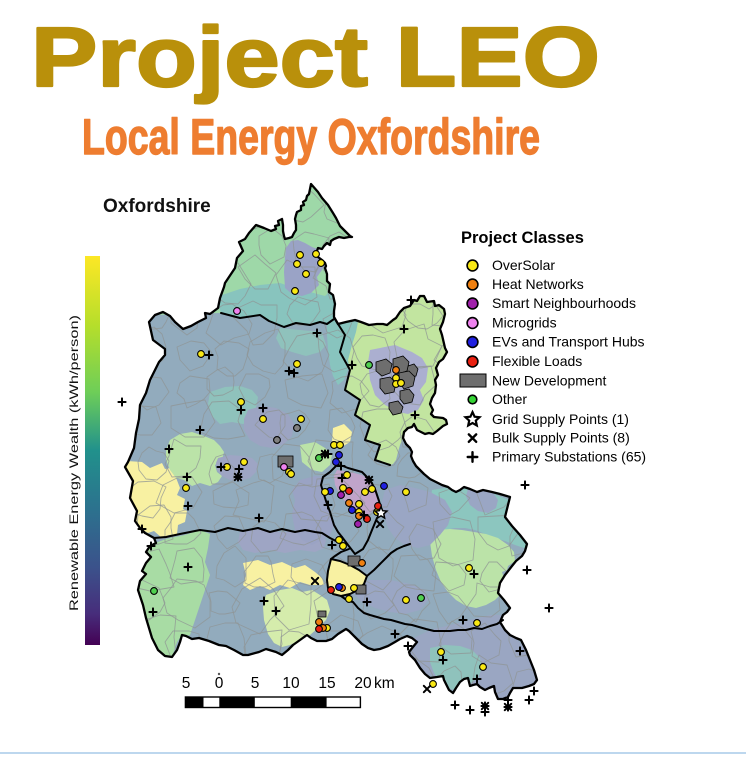 The image size is (746, 760). What do you see at coordinates (568, 342) in the screenshot?
I see `svg-text: EVs and Transport Hubs` at bounding box center [568, 342].